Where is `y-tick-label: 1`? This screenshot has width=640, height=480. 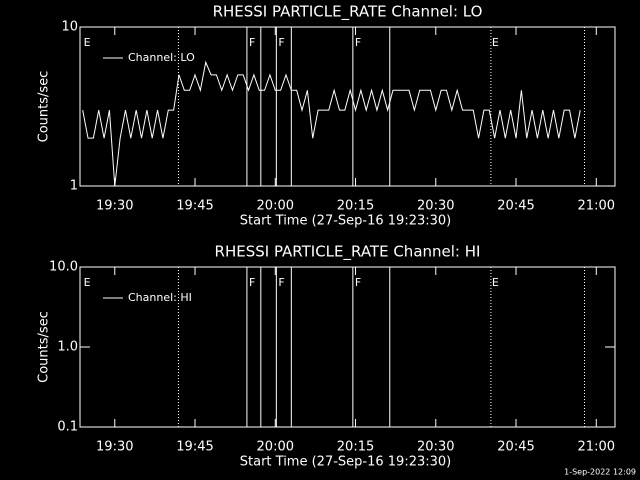
y-tick-label: 1 is located at coordinates (74, 186).